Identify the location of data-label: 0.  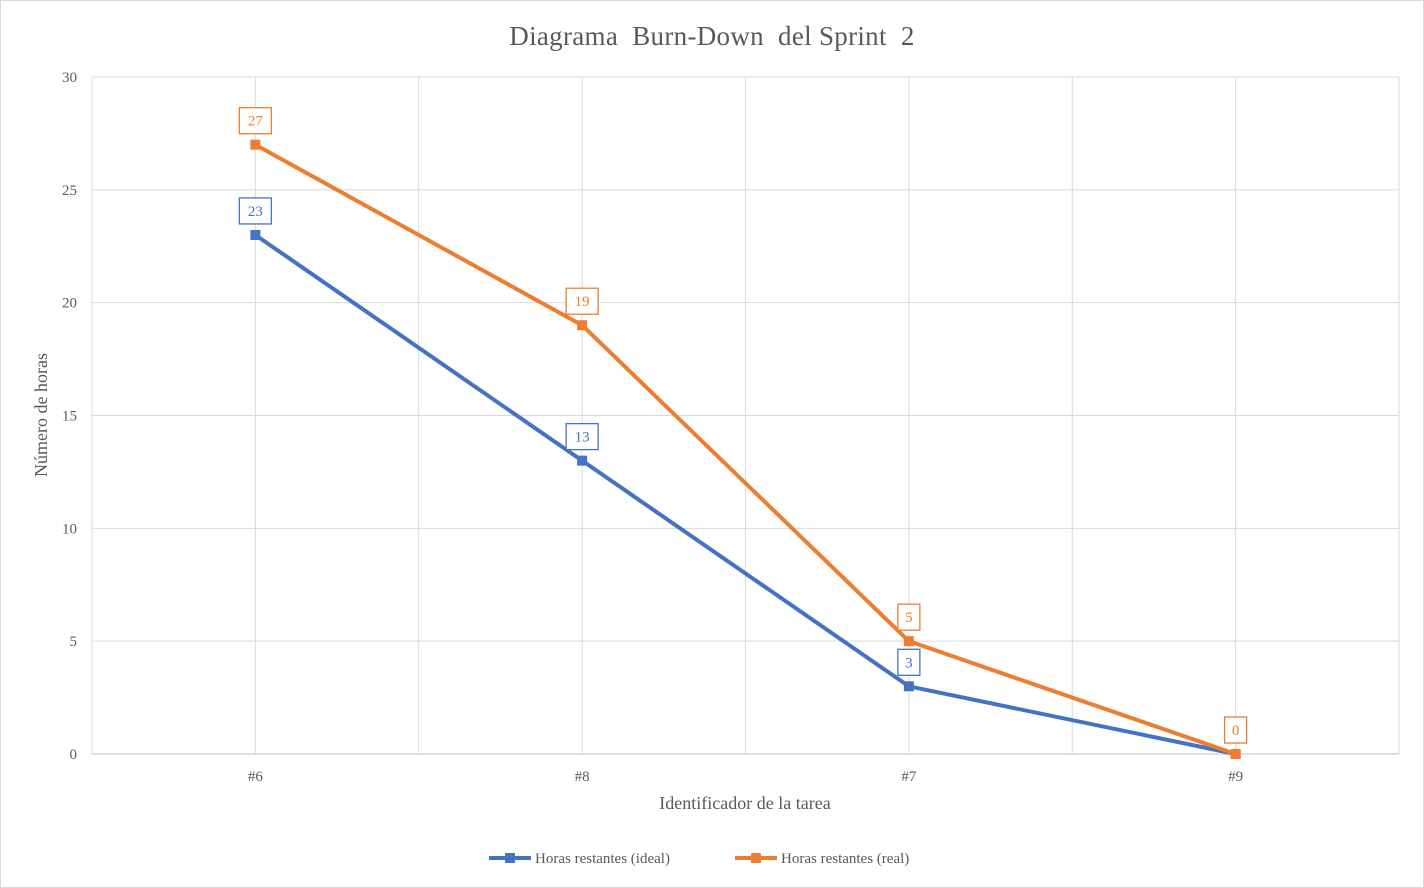
(1236, 731).